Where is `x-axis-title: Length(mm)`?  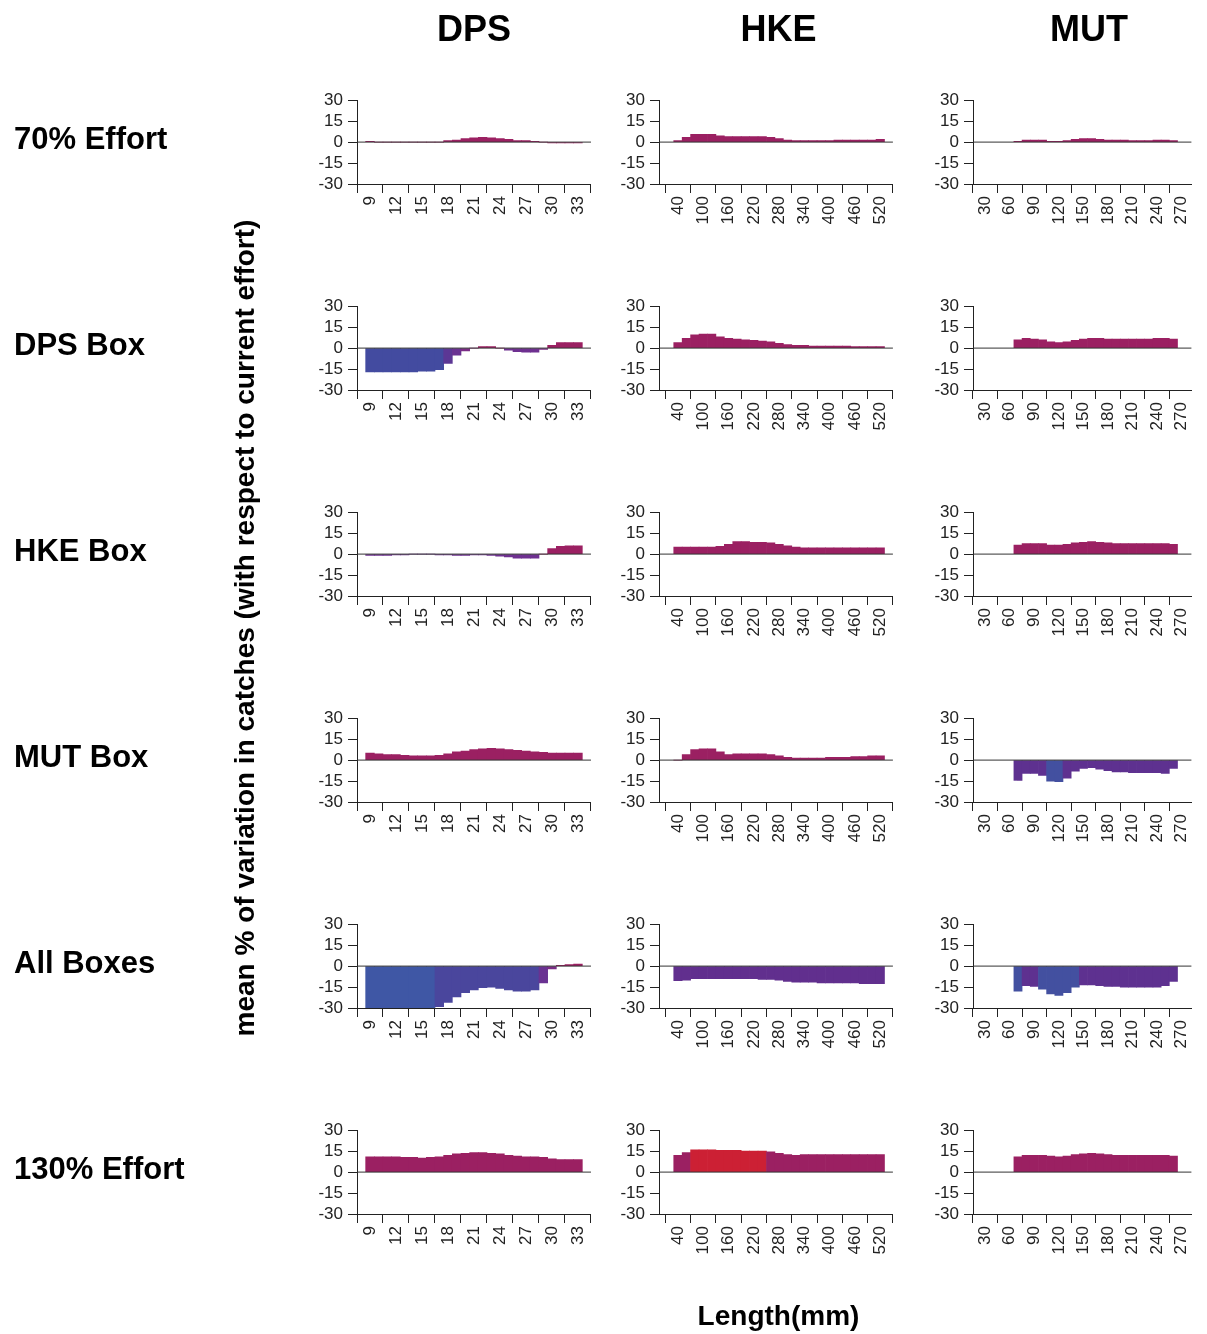
x-axis-title: Length(mm) is located at coordinates (778, 1316).